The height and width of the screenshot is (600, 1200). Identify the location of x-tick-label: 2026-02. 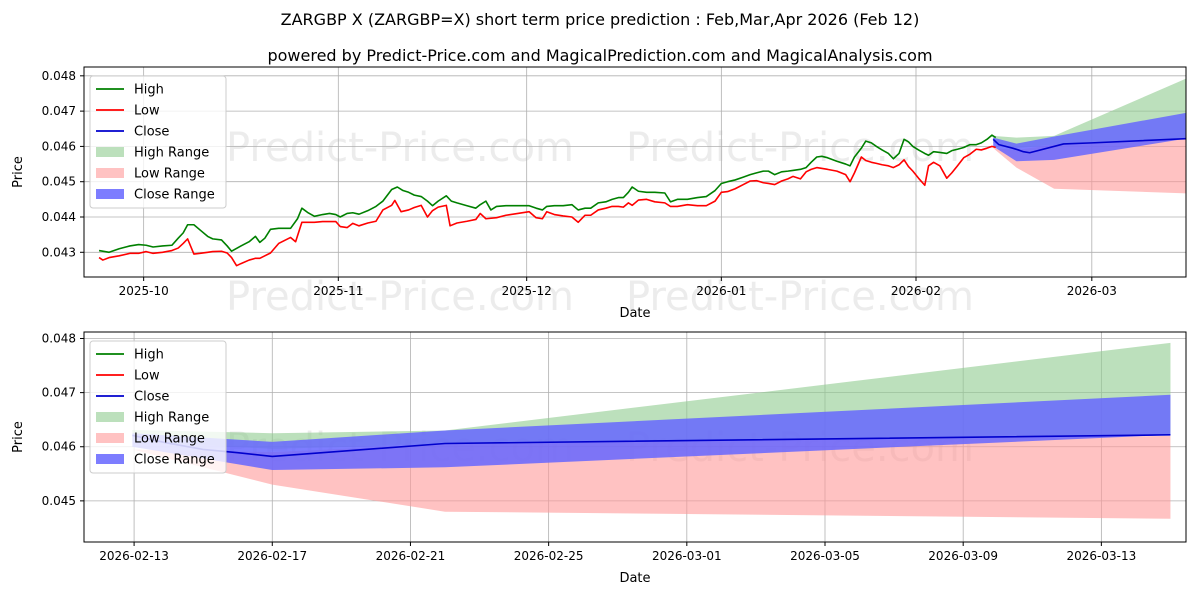
(916, 291).